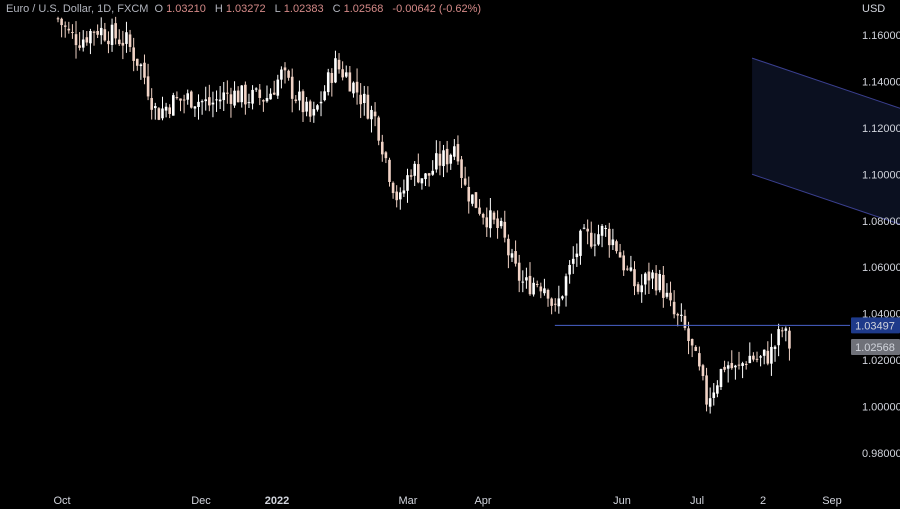 This screenshot has height=509, width=900. What do you see at coordinates (825, 83) in the screenshot?
I see `channel-upper-line` at bounding box center [825, 83].